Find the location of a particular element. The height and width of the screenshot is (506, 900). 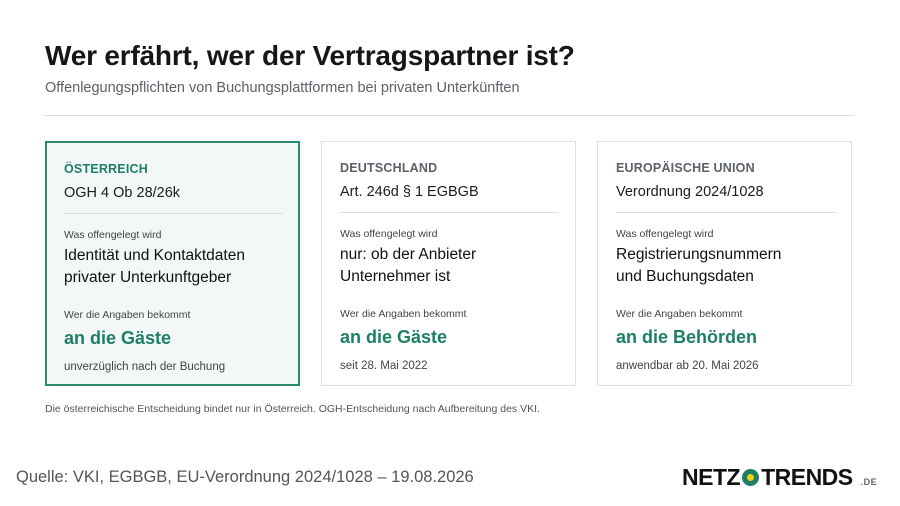

ruling: OGH 4 Ob 28/26k is located at coordinates (122, 193).